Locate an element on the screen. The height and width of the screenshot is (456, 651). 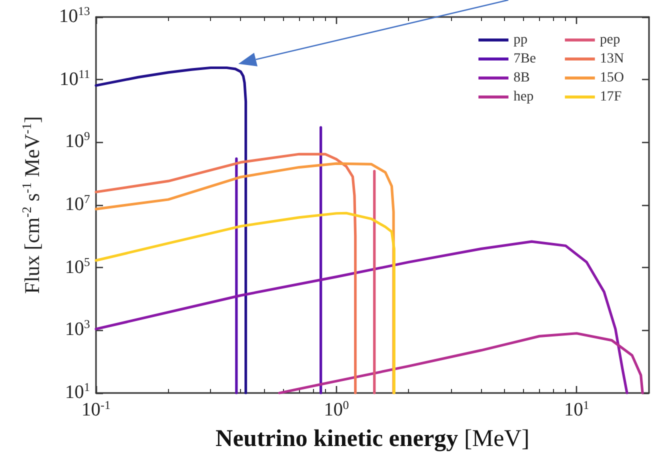
legend-label: 17F is located at coordinates (611, 97).